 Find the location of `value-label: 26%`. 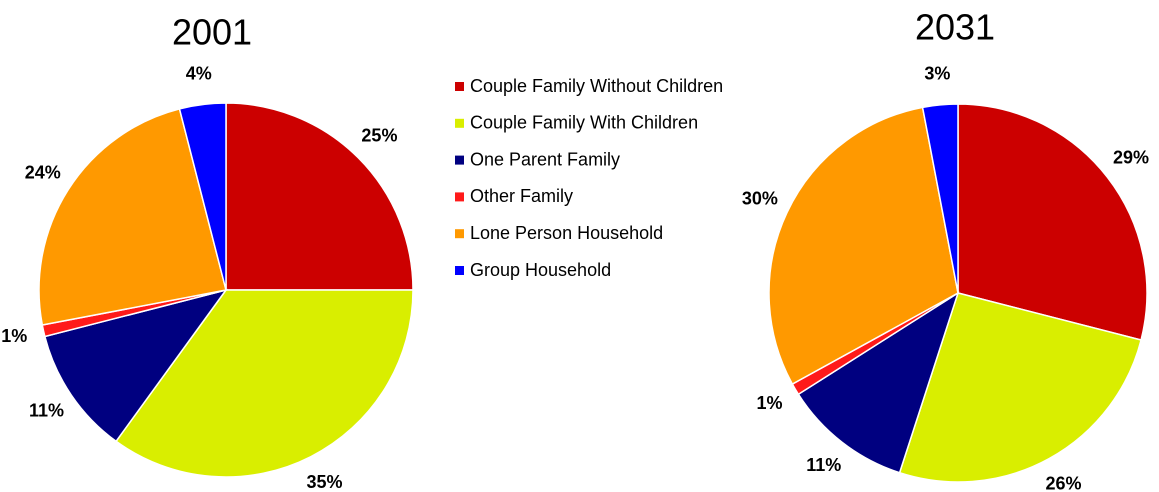

value-label: 26% is located at coordinates (1063, 483).